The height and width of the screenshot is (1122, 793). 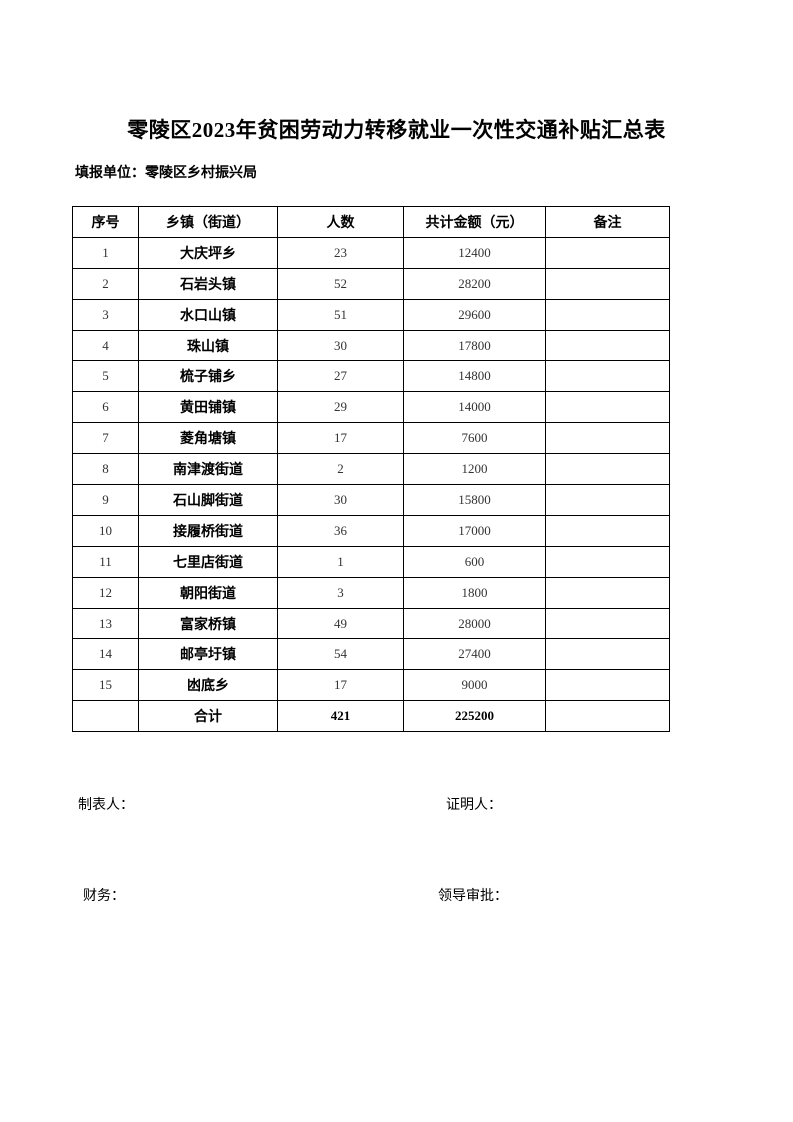 I want to click on table-row: 7 菱角塘镇 17 7600, so click(x=371, y=438).